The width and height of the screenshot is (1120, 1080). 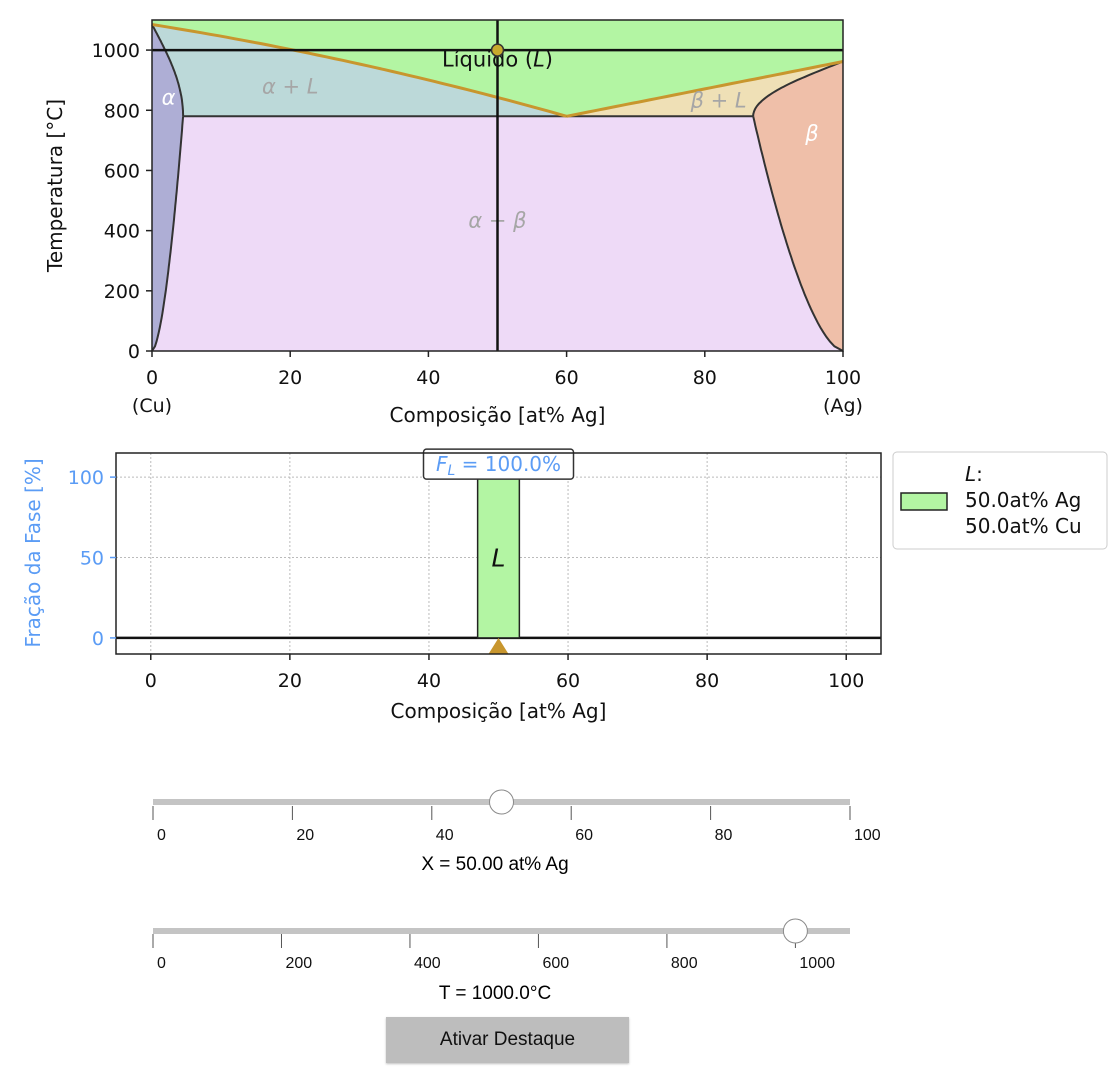 I want to click on solvus-line-beta, so click(x=798, y=234).